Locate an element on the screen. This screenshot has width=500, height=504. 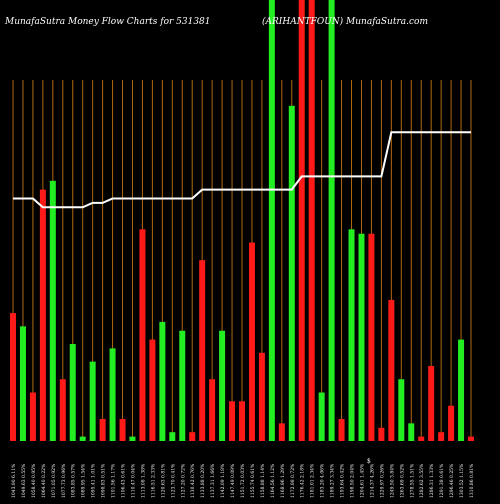
x-tick-label: 1089.95 1.54% is located at coordinates (84, 480).